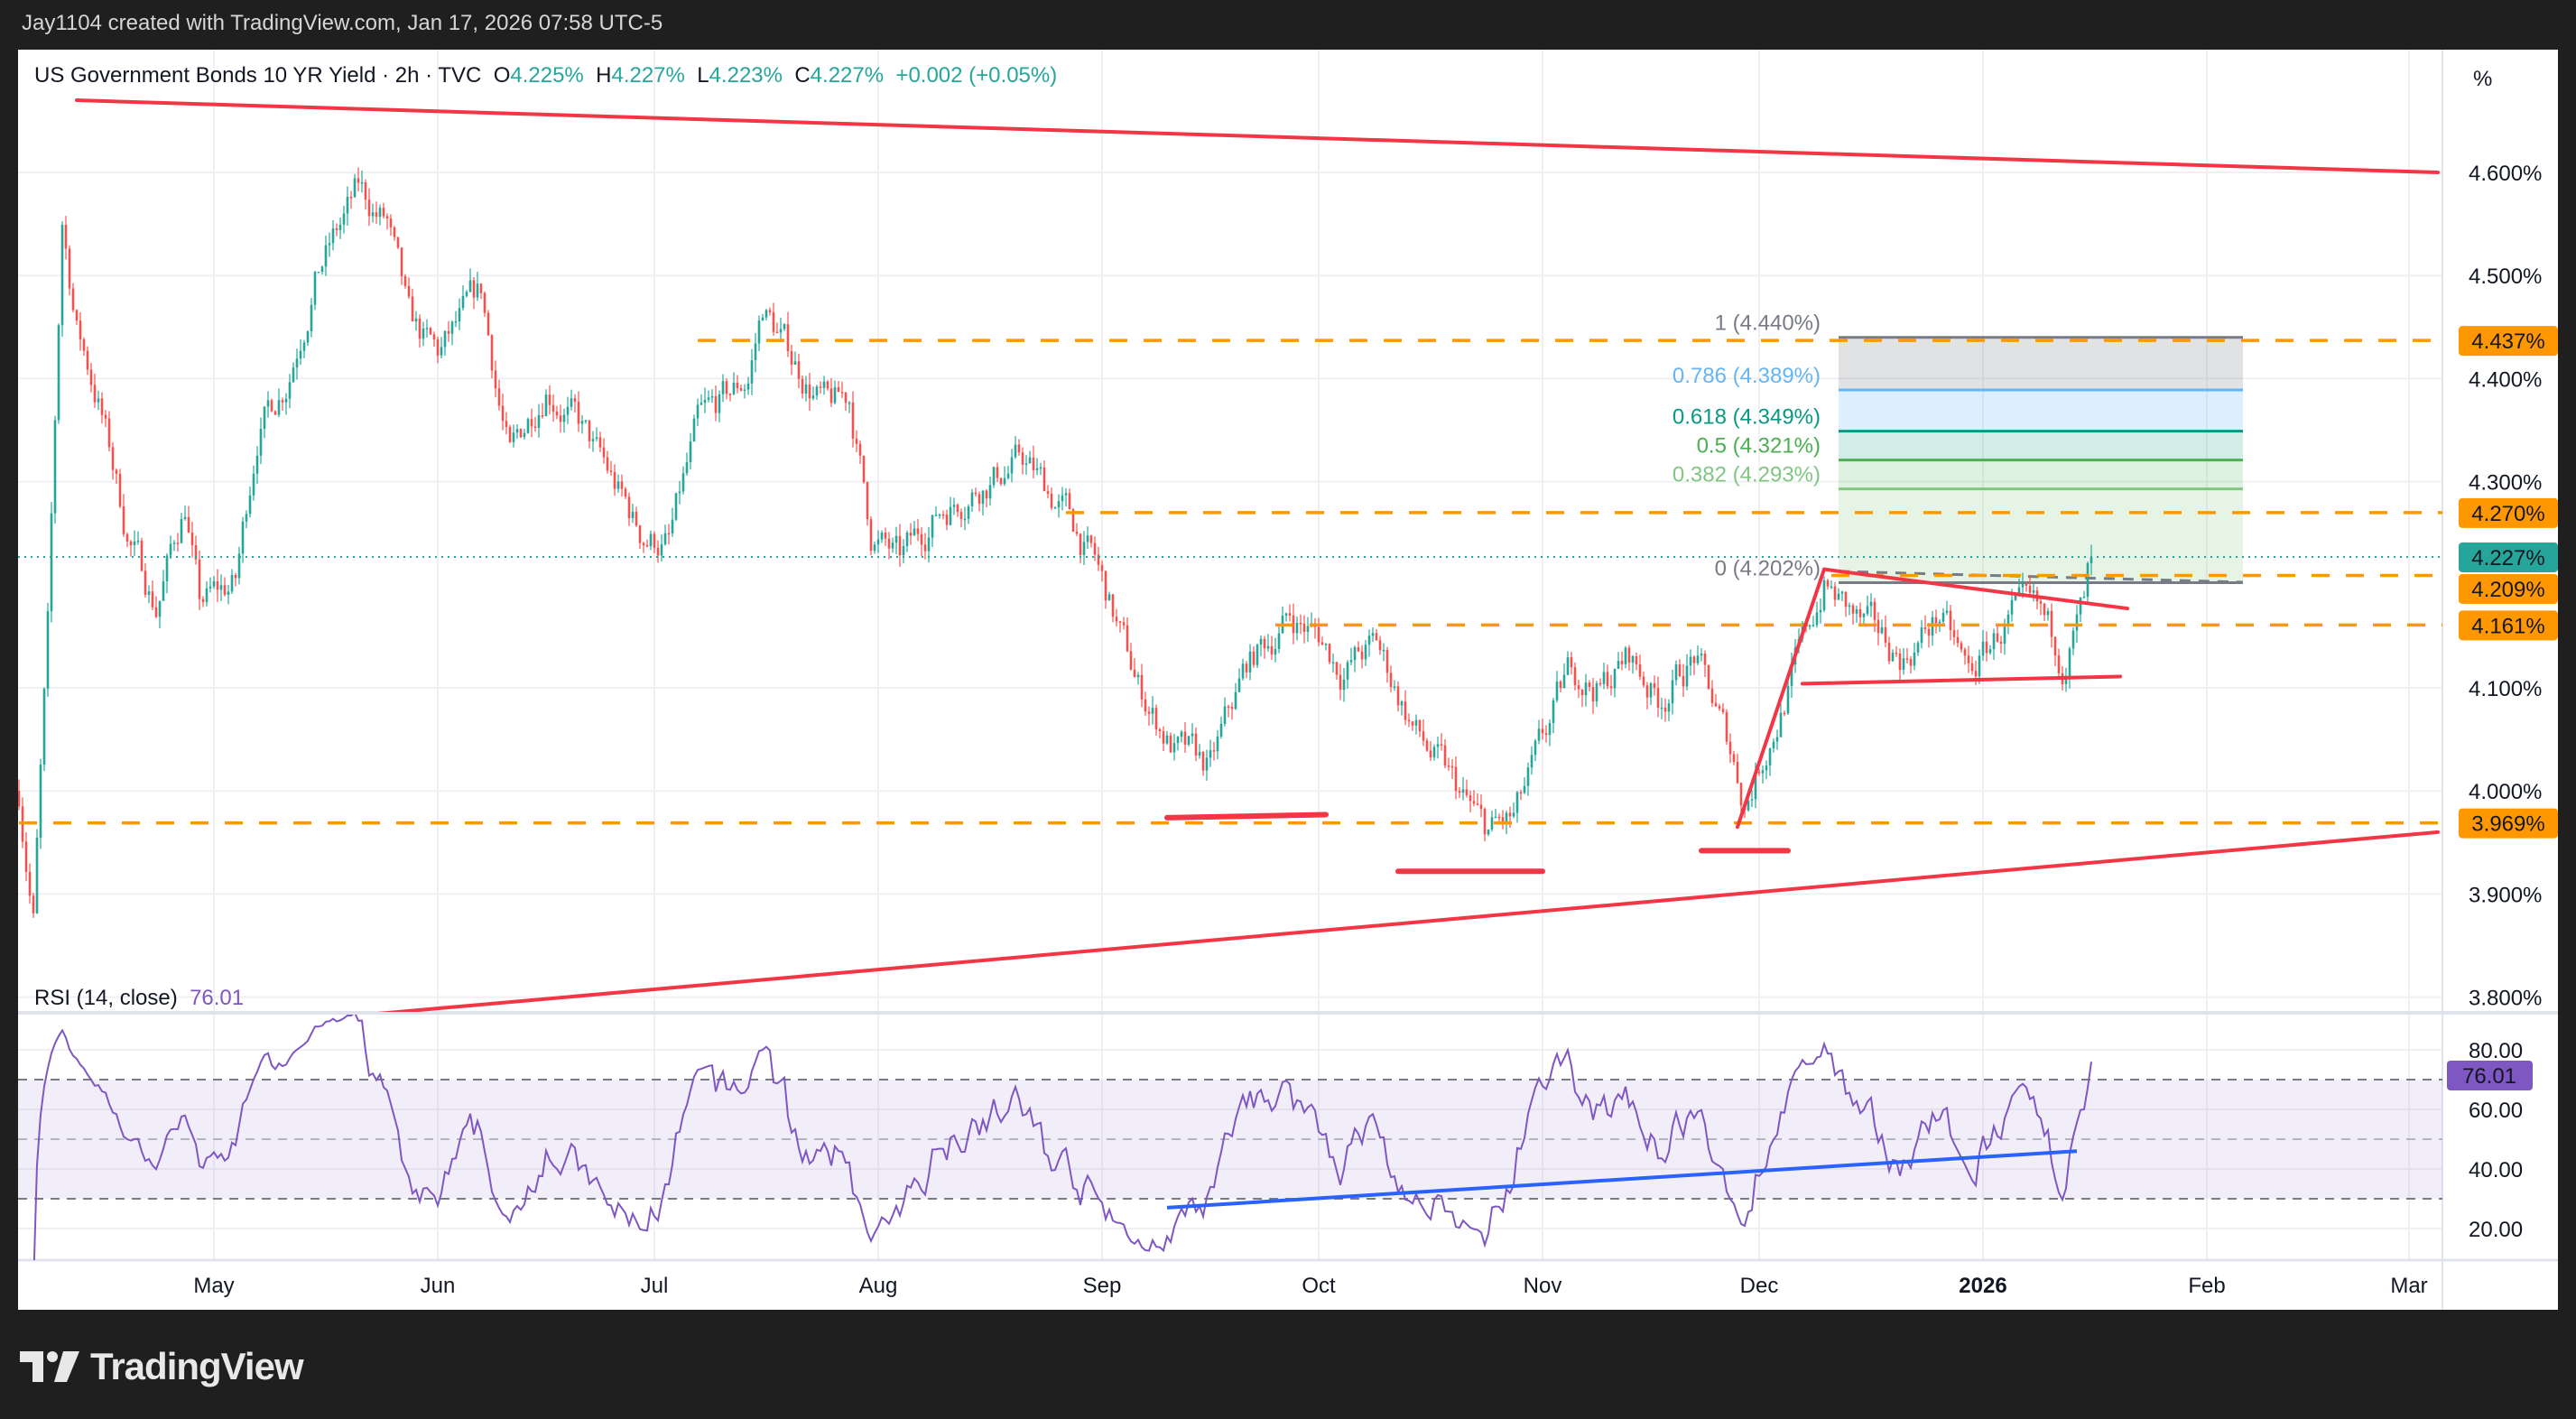  I want to click on rsi-label: RSI (14, close), so click(106, 998).